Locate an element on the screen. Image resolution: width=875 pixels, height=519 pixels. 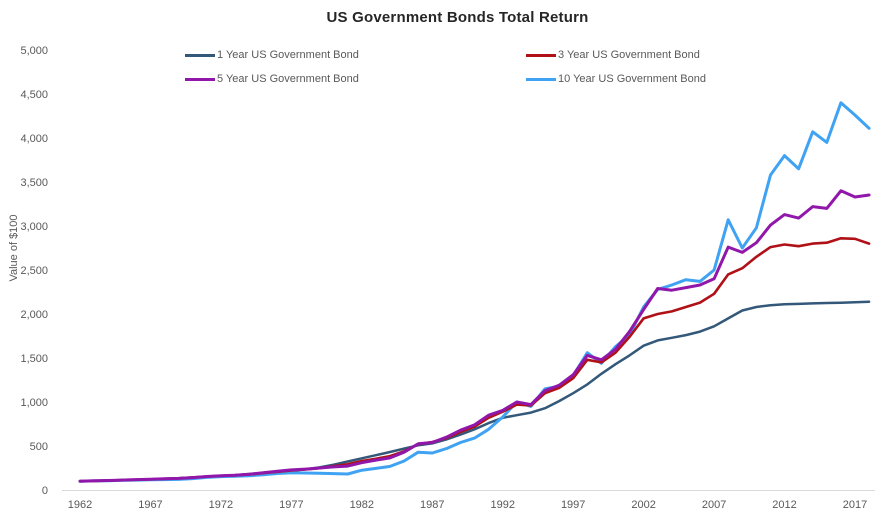
x-tick-label: 1962 is located at coordinates (80, 505).